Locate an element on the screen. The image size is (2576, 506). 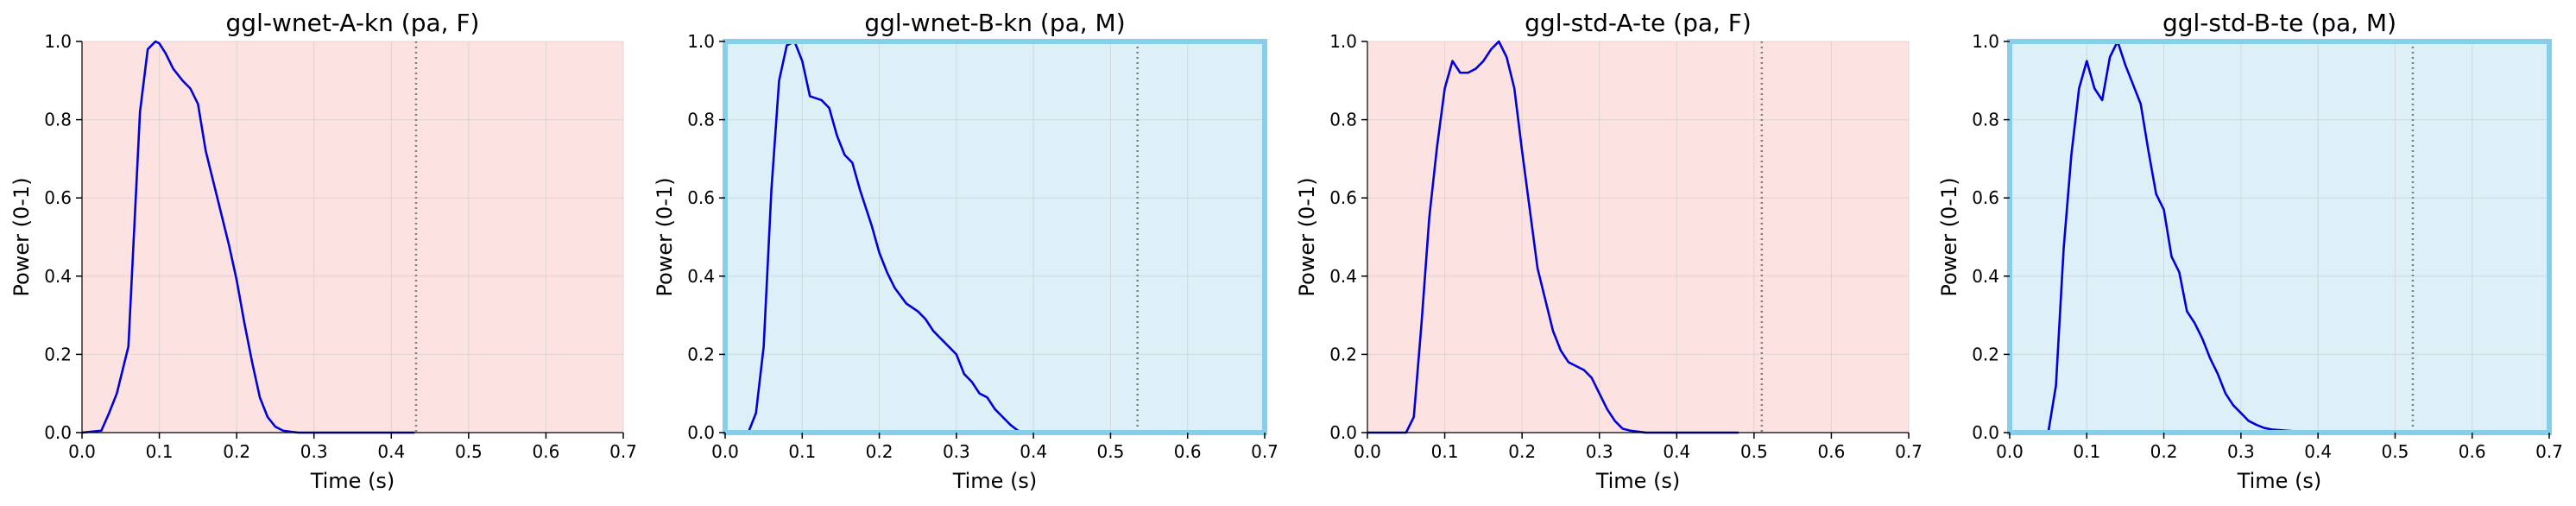
chart-title: ggl-wnet-A-kn (pa, F) is located at coordinates (353, 23).